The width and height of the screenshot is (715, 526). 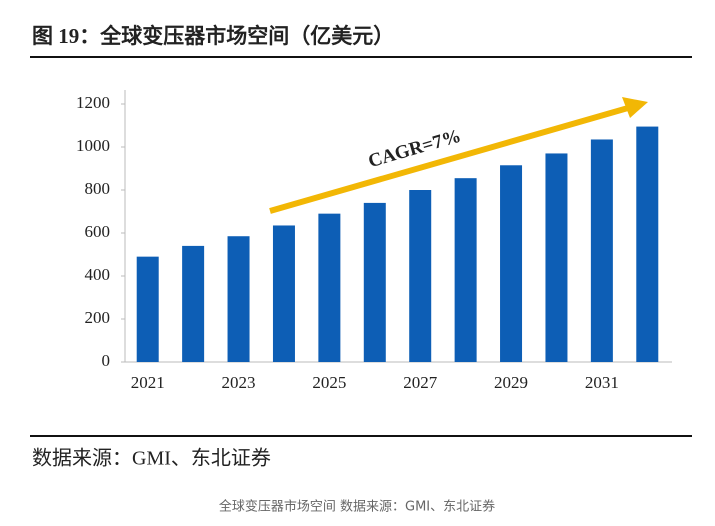 I want to click on x-tick-label: 2025, so click(x=329, y=382).